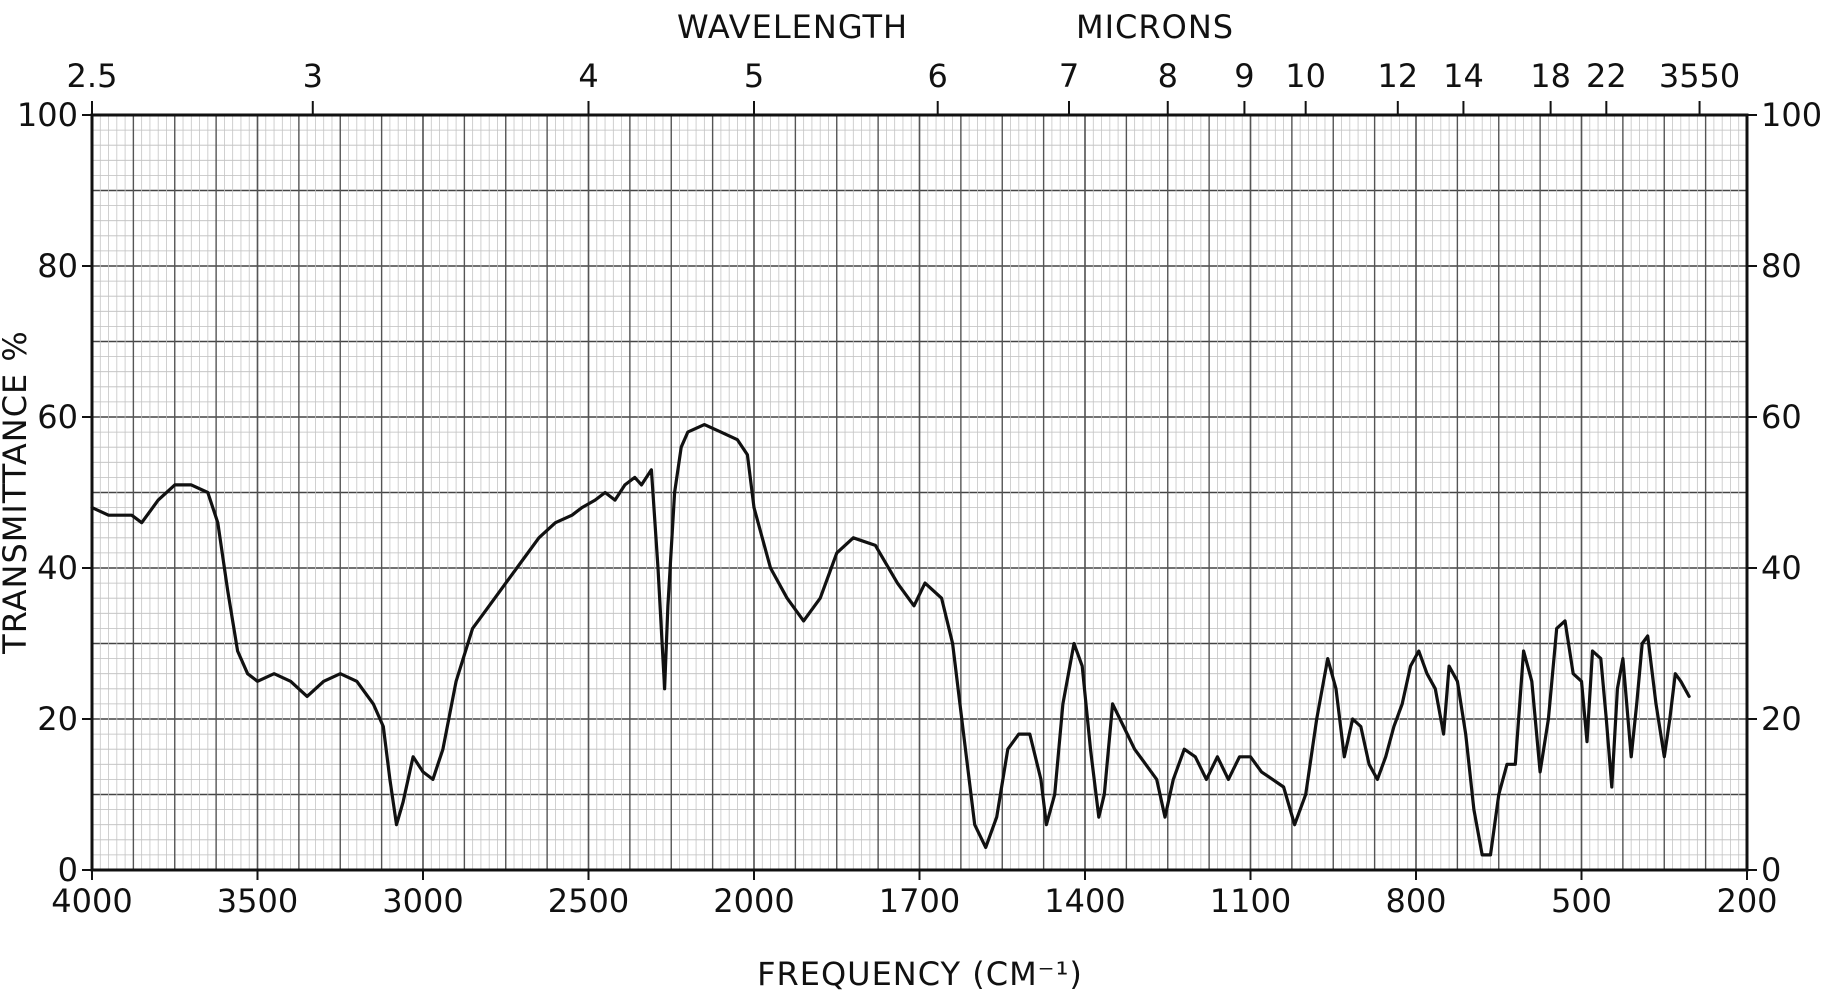 The image size is (1825, 993). Describe the element at coordinates (47, 115) in the screenshot. I see `y-tick-label-left: 100` at that location.